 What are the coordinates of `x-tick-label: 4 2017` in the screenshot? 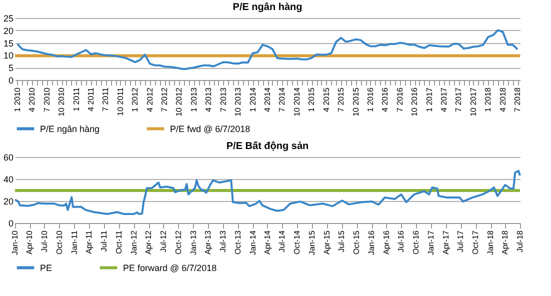 It's located at (444, 99).